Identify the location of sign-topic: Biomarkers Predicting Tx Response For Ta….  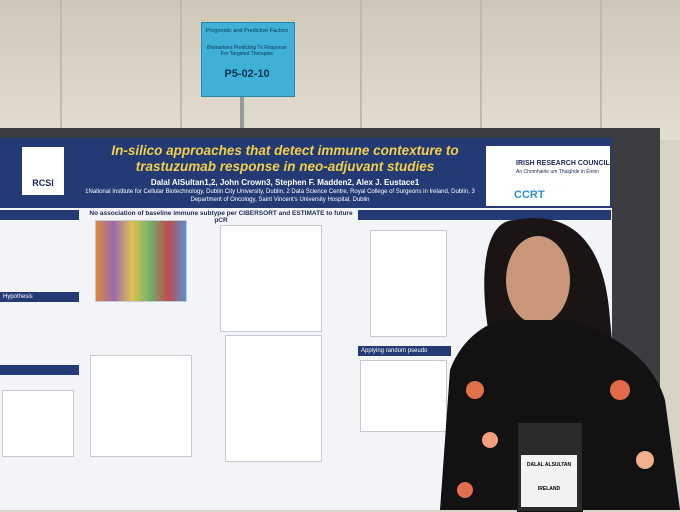
(247, 51).